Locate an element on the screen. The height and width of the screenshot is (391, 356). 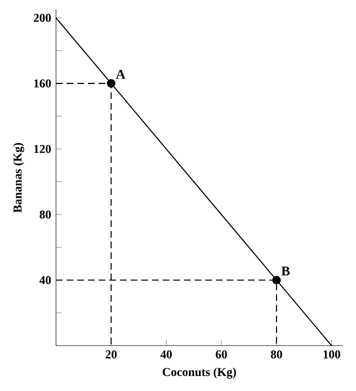
x-tick-label: 20 is located at coordinates (111, 354).